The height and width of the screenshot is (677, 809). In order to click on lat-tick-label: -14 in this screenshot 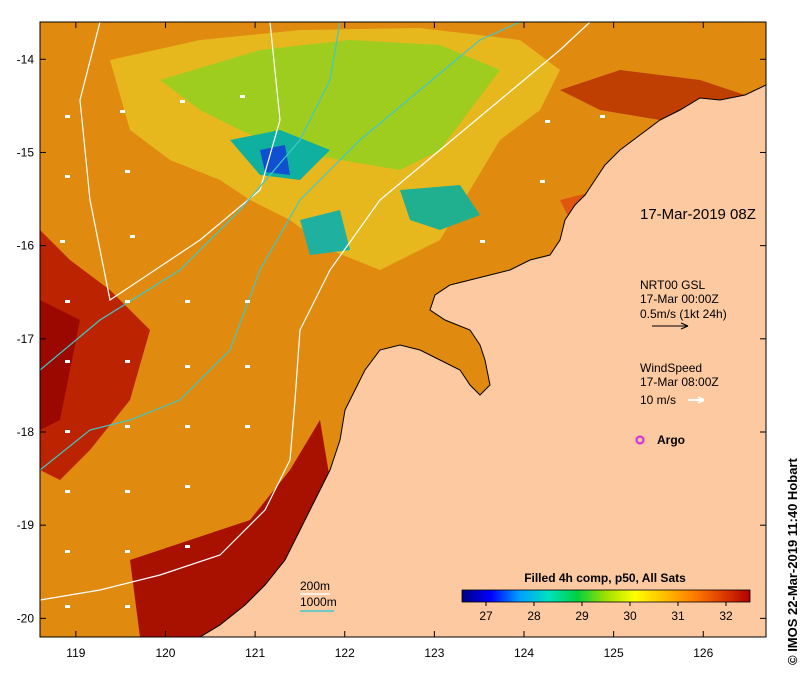, I will do `click(26, 59)`.